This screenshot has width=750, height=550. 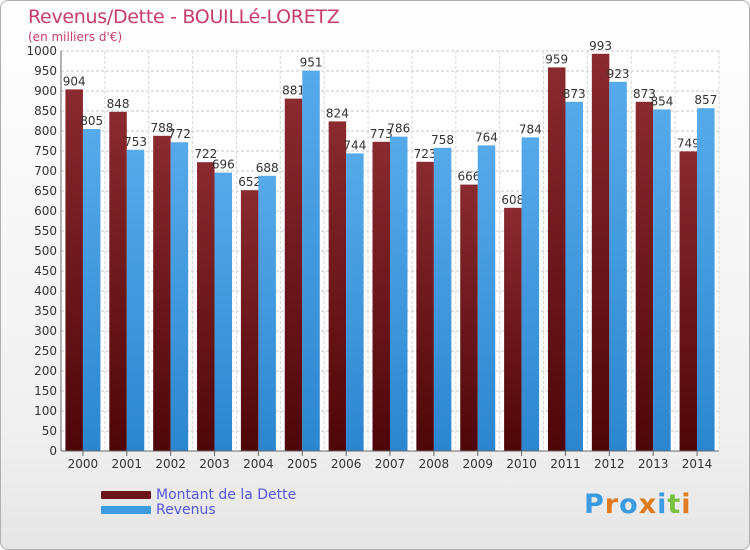 What do you see at coordinates (258, 464) in the screenshot?
I see `x-tick-label: 2004` at bounding box center [258, 464].